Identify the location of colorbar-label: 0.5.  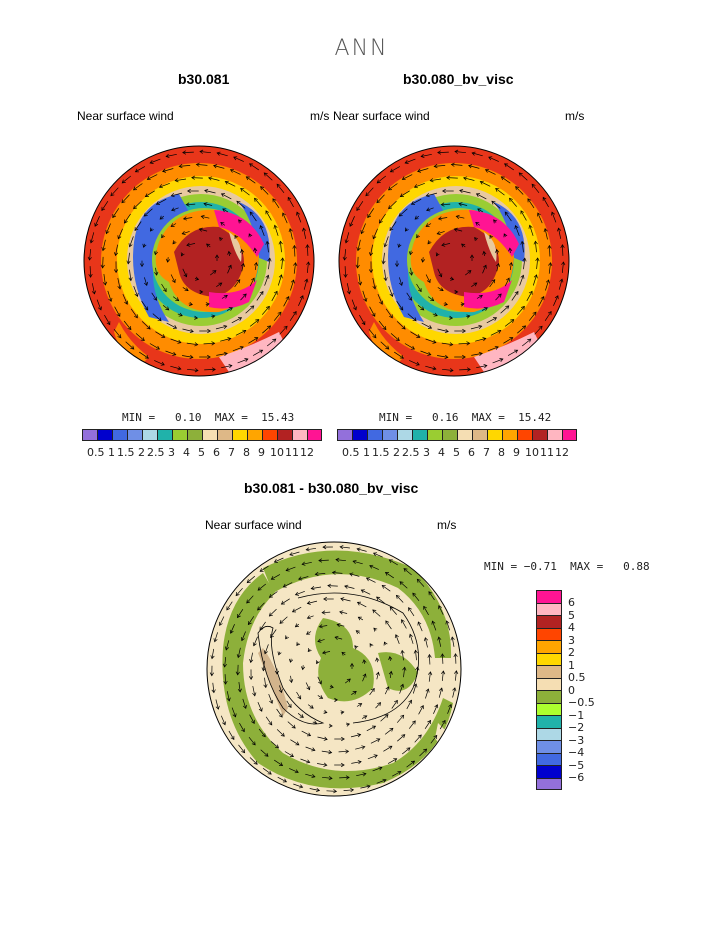
(96, 452).